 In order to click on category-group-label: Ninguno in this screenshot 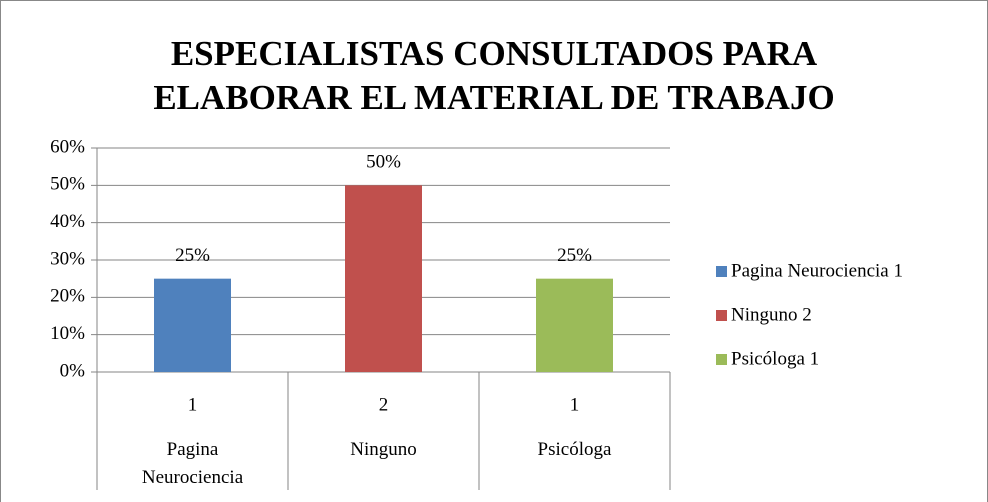, I will do `click(383, 449)`.